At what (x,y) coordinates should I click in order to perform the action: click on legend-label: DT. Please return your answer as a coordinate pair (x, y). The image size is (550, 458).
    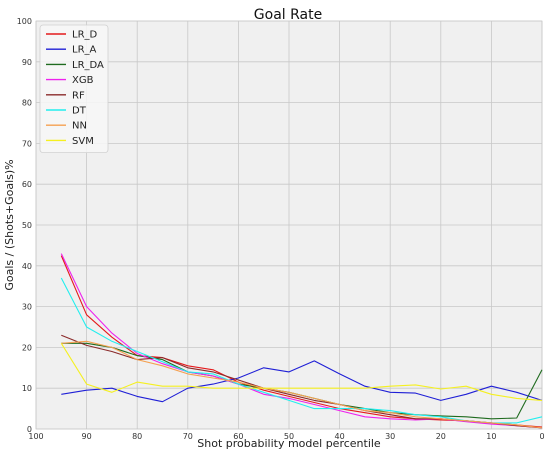
    Looking at the image, I should click on (79, 111).